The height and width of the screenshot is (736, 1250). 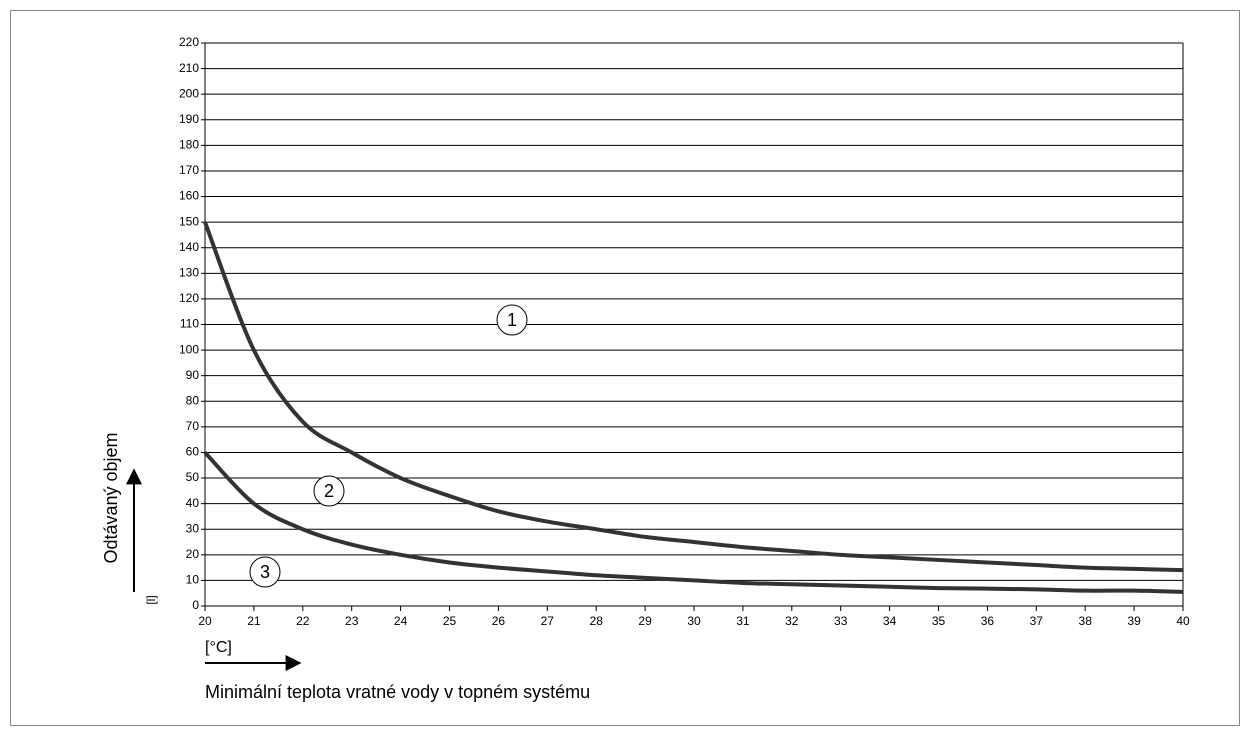 I want to click on y-tick-label: 130, so click(x=189, y=272).